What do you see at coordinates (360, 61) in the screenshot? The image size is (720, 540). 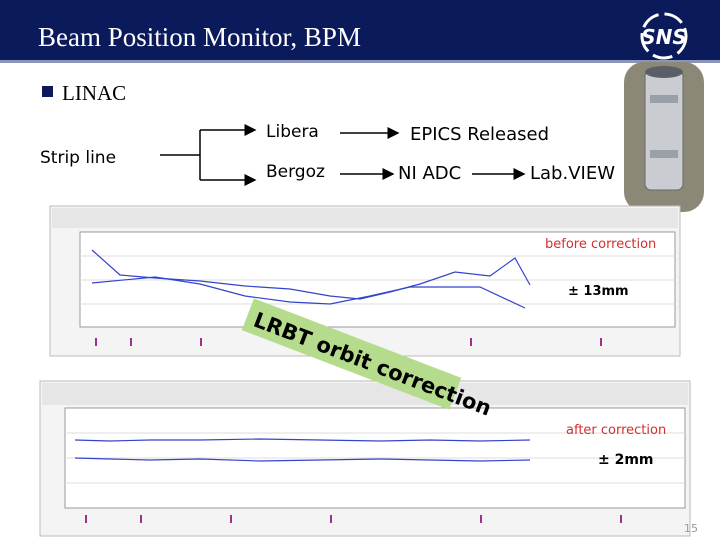 I see `title-rule` at bounding box center [360, 61].